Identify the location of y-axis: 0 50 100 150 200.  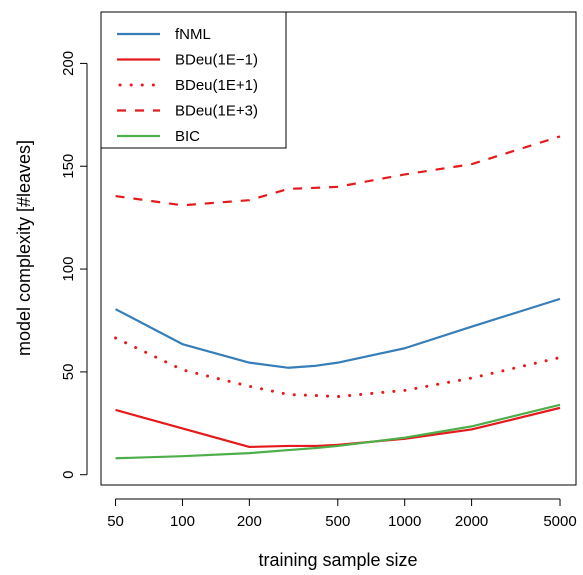
(74, 265).